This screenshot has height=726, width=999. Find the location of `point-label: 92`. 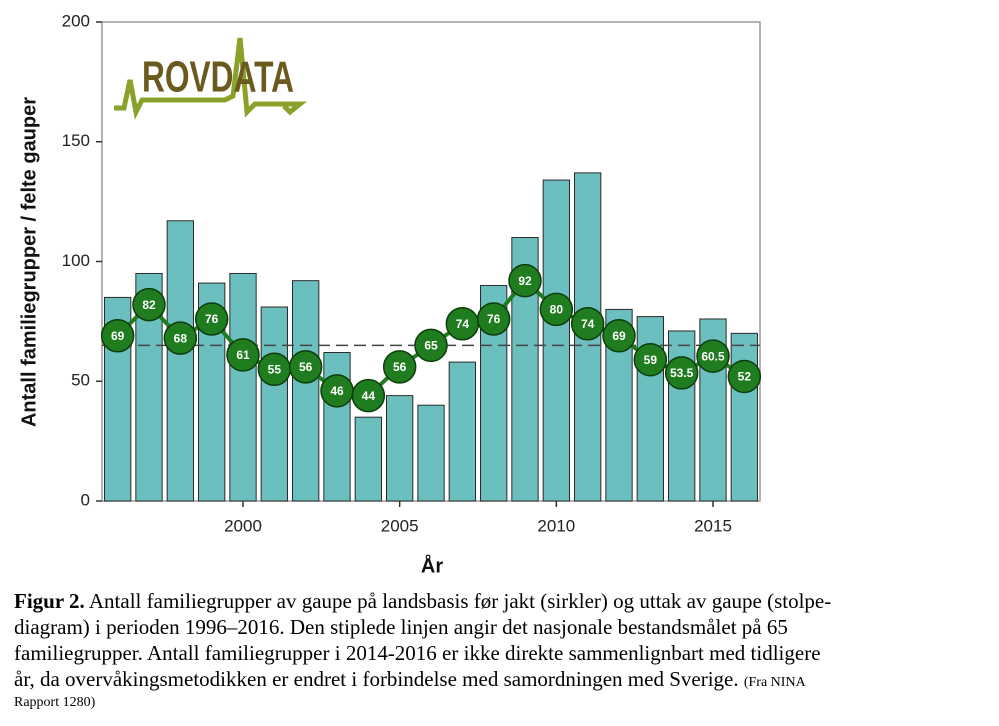

point-label: 92 is located at coordinates (525, 281).